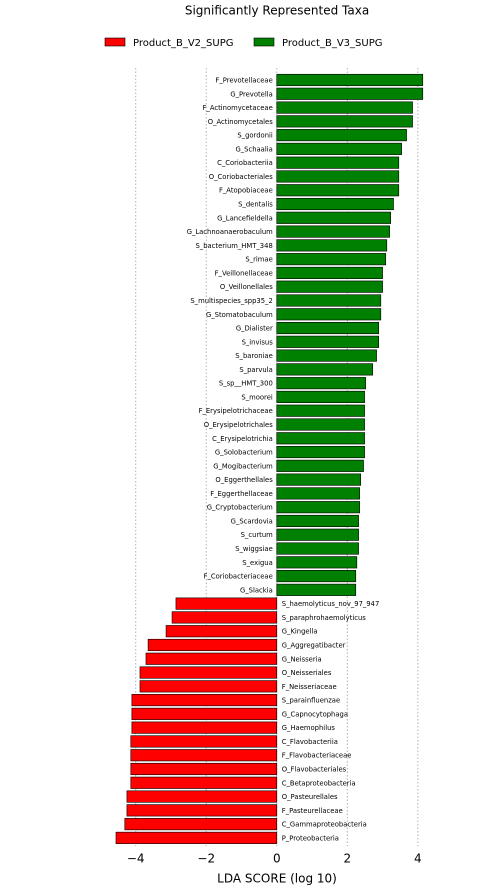 Image resolution: width=504 pixels, height=896 pixels. I want to click on bar-label: G_Aggregatibacter, so click(314, 645).